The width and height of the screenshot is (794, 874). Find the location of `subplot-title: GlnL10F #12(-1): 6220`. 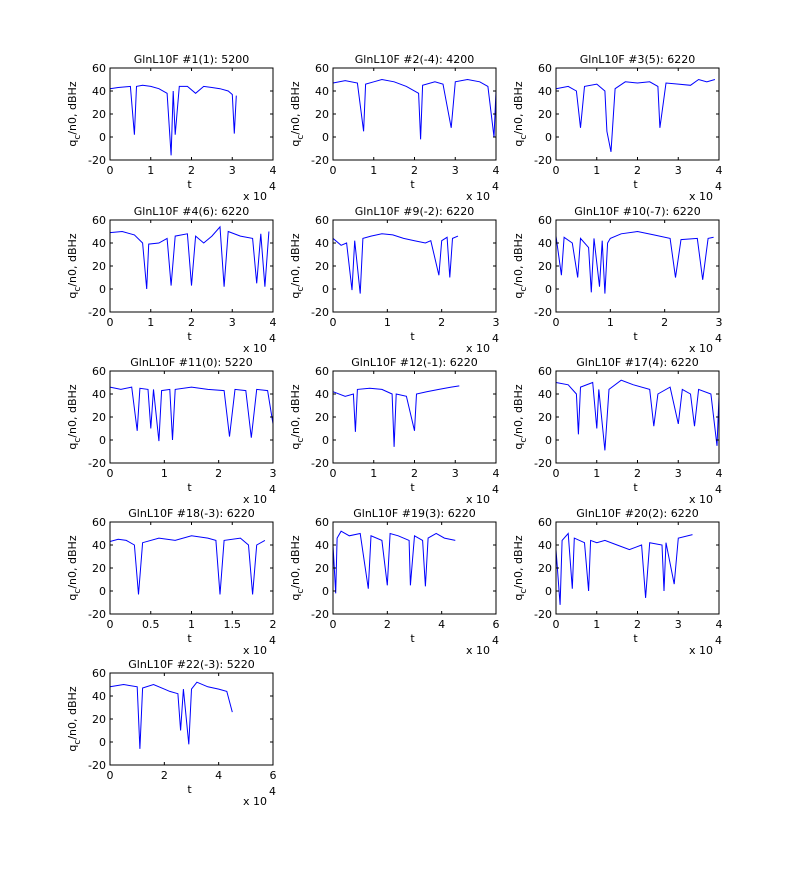

subplot-title: GlnL10F #12(-1): 6220 is located at coordinates (414, 362).